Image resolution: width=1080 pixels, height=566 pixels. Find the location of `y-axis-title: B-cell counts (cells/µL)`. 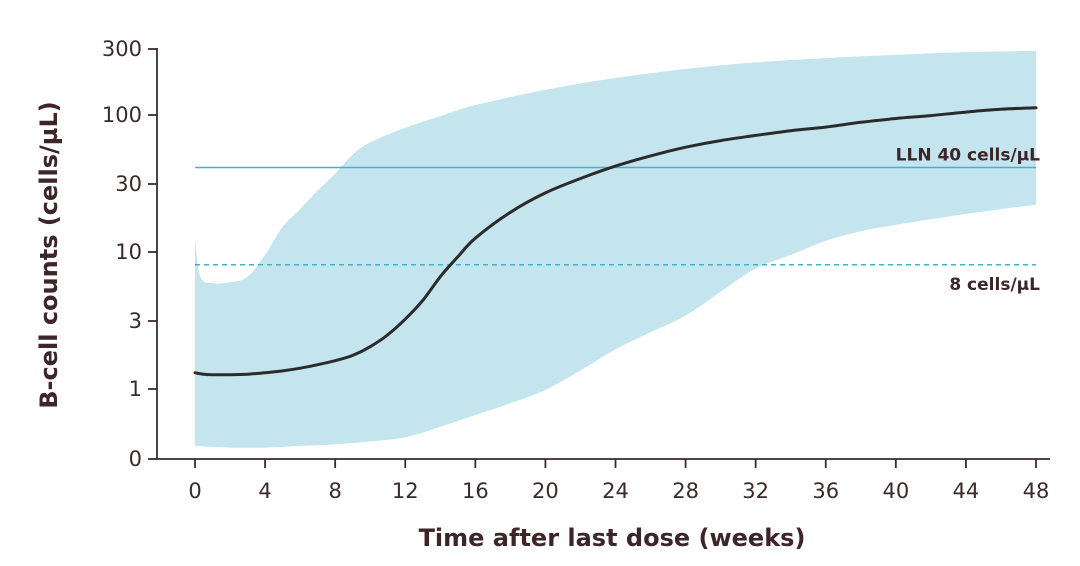

y-axis-title: B-cell counts (cells/µL) is located at coordinates (49, 254).